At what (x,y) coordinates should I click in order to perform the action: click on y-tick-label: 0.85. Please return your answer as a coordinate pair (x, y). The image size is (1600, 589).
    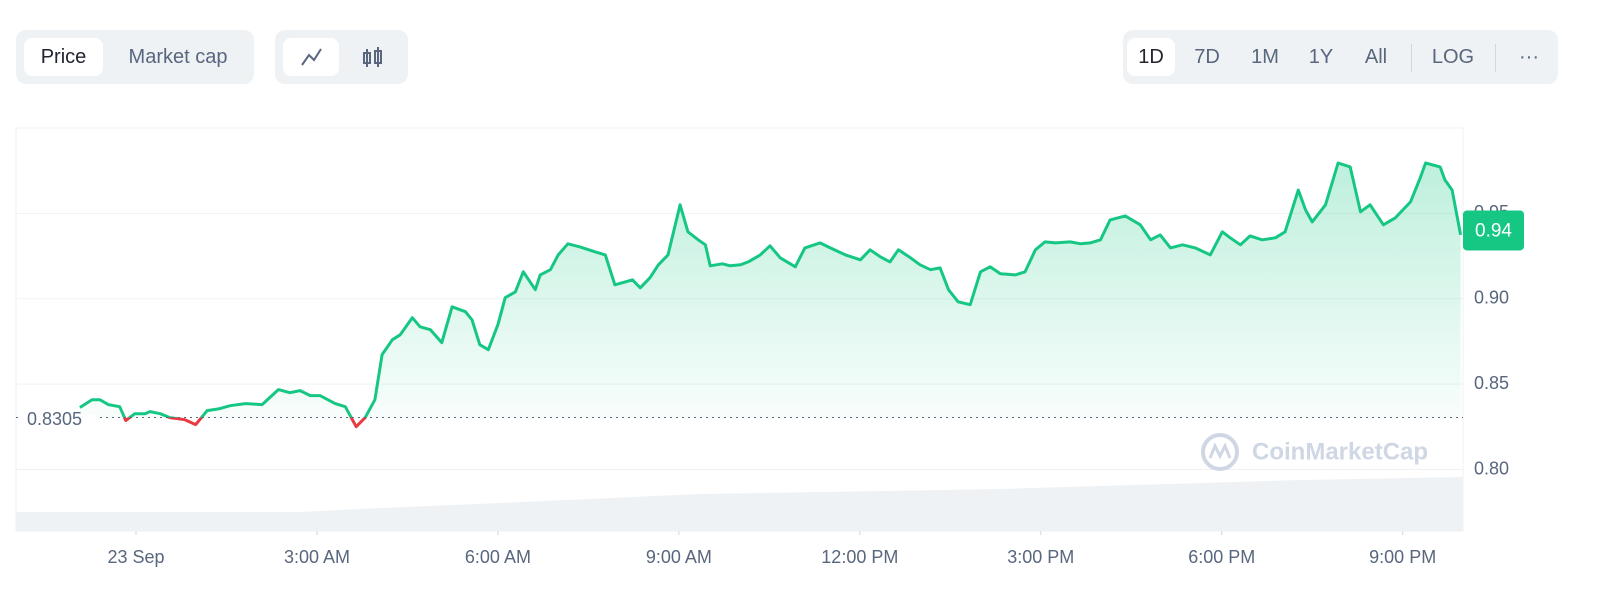
    Looking at the image, I should click on (1491, 383).